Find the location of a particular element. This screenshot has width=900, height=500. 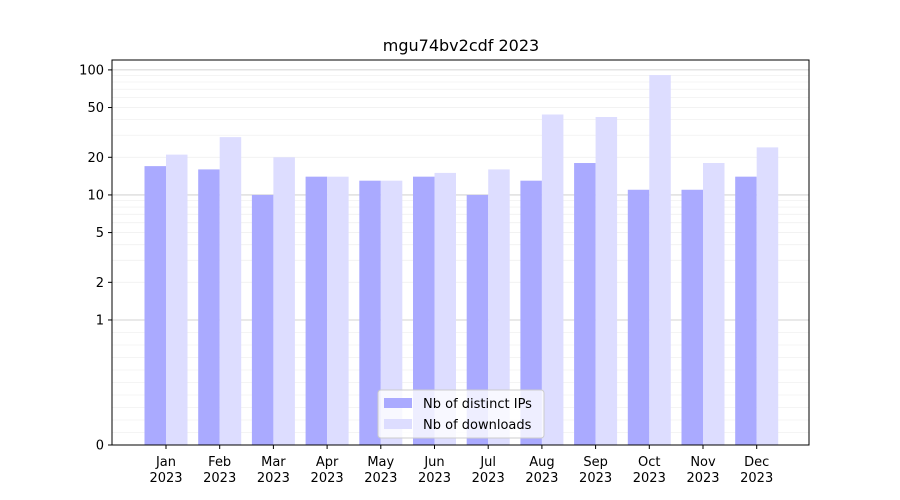

y-tick-label: 2 is located at coordinates (100, 283).